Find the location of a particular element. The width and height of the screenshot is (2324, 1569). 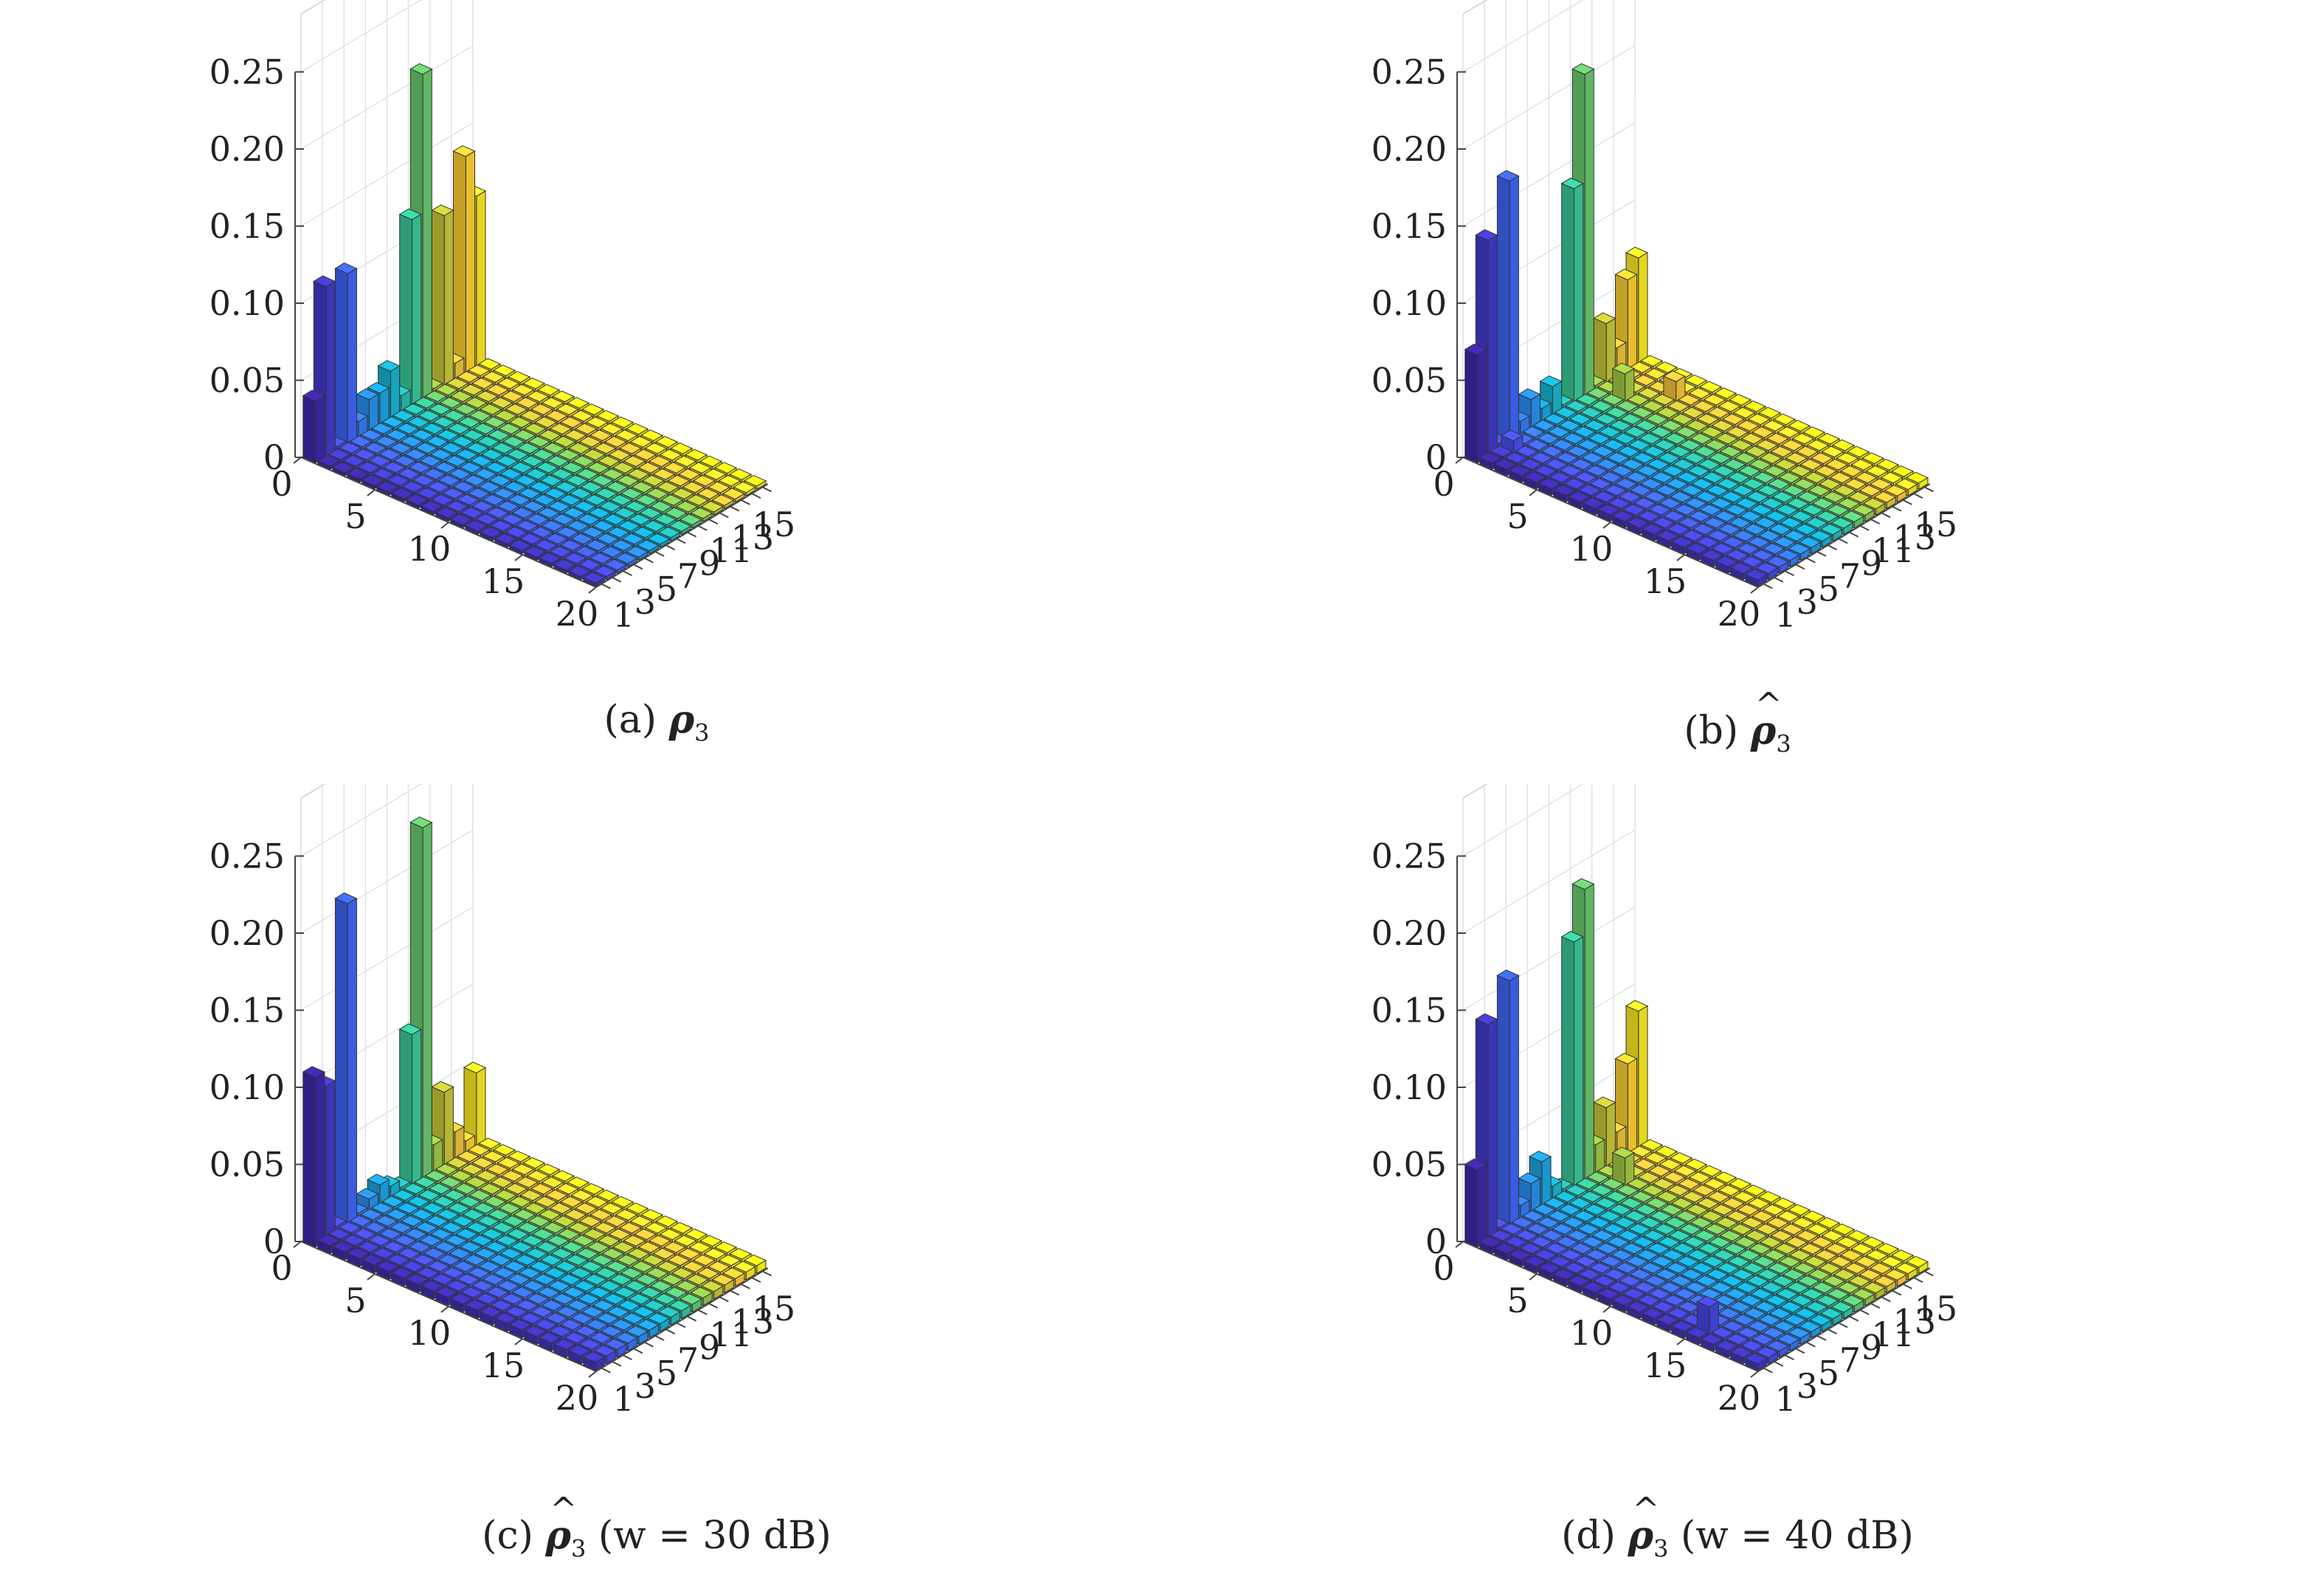

caption-subscript: 3 is located at coordinates (702, 732).